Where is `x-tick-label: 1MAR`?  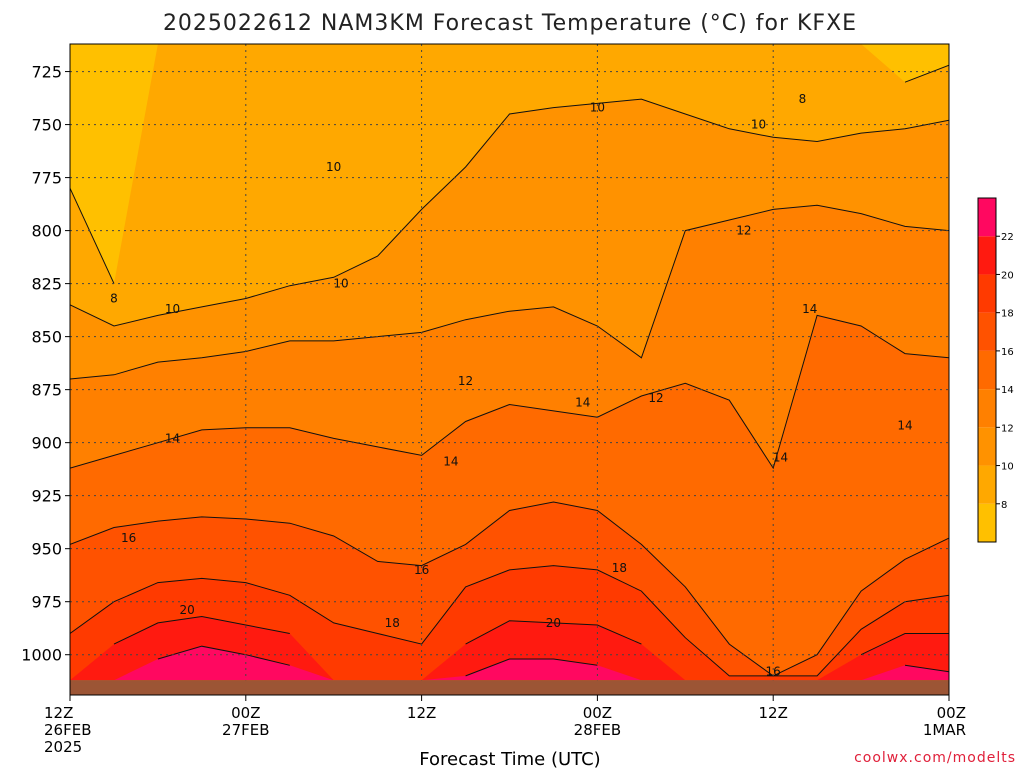 x-tick-label: 1MAR is located at coordinates (944, 730).